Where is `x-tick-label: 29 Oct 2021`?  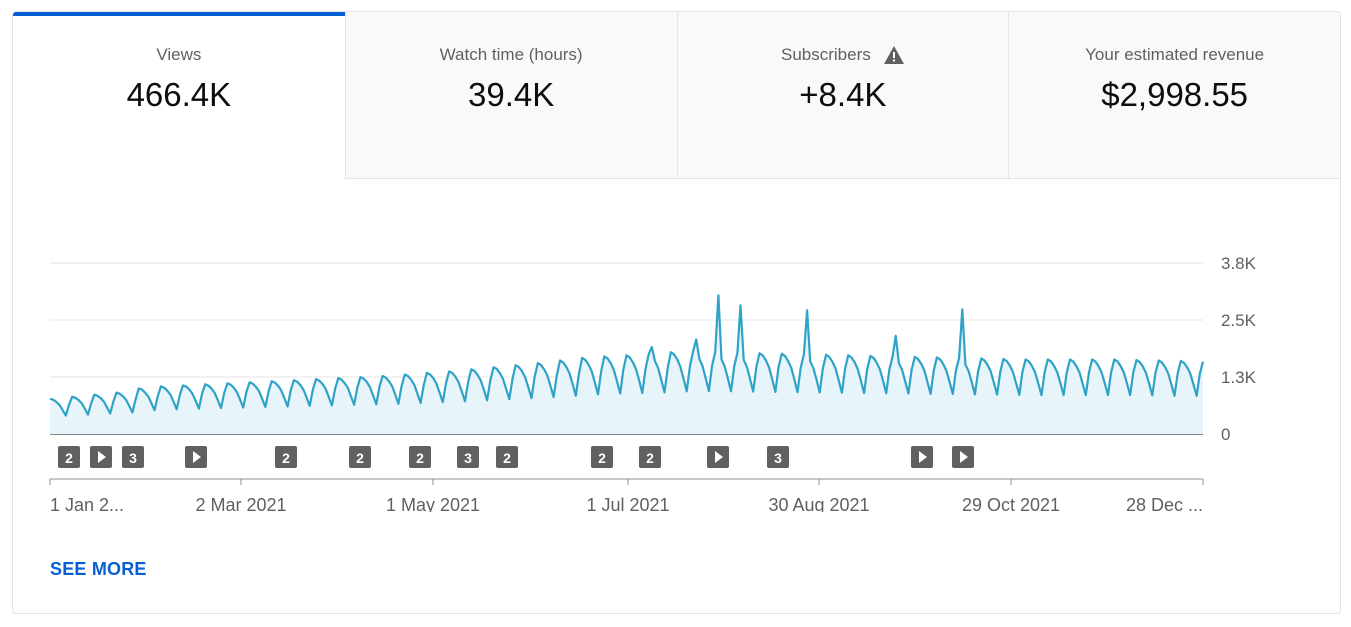 x-tick-label: 29 Oct 2021 is located at coordinates (1011, 503).